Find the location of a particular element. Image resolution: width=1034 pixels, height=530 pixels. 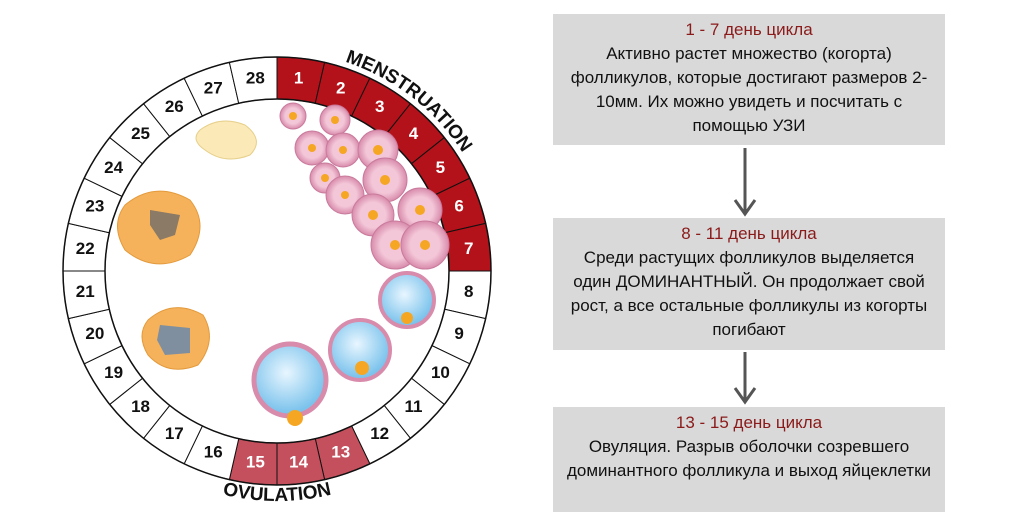

day-number: 3 is located at coordinates (379, 106).